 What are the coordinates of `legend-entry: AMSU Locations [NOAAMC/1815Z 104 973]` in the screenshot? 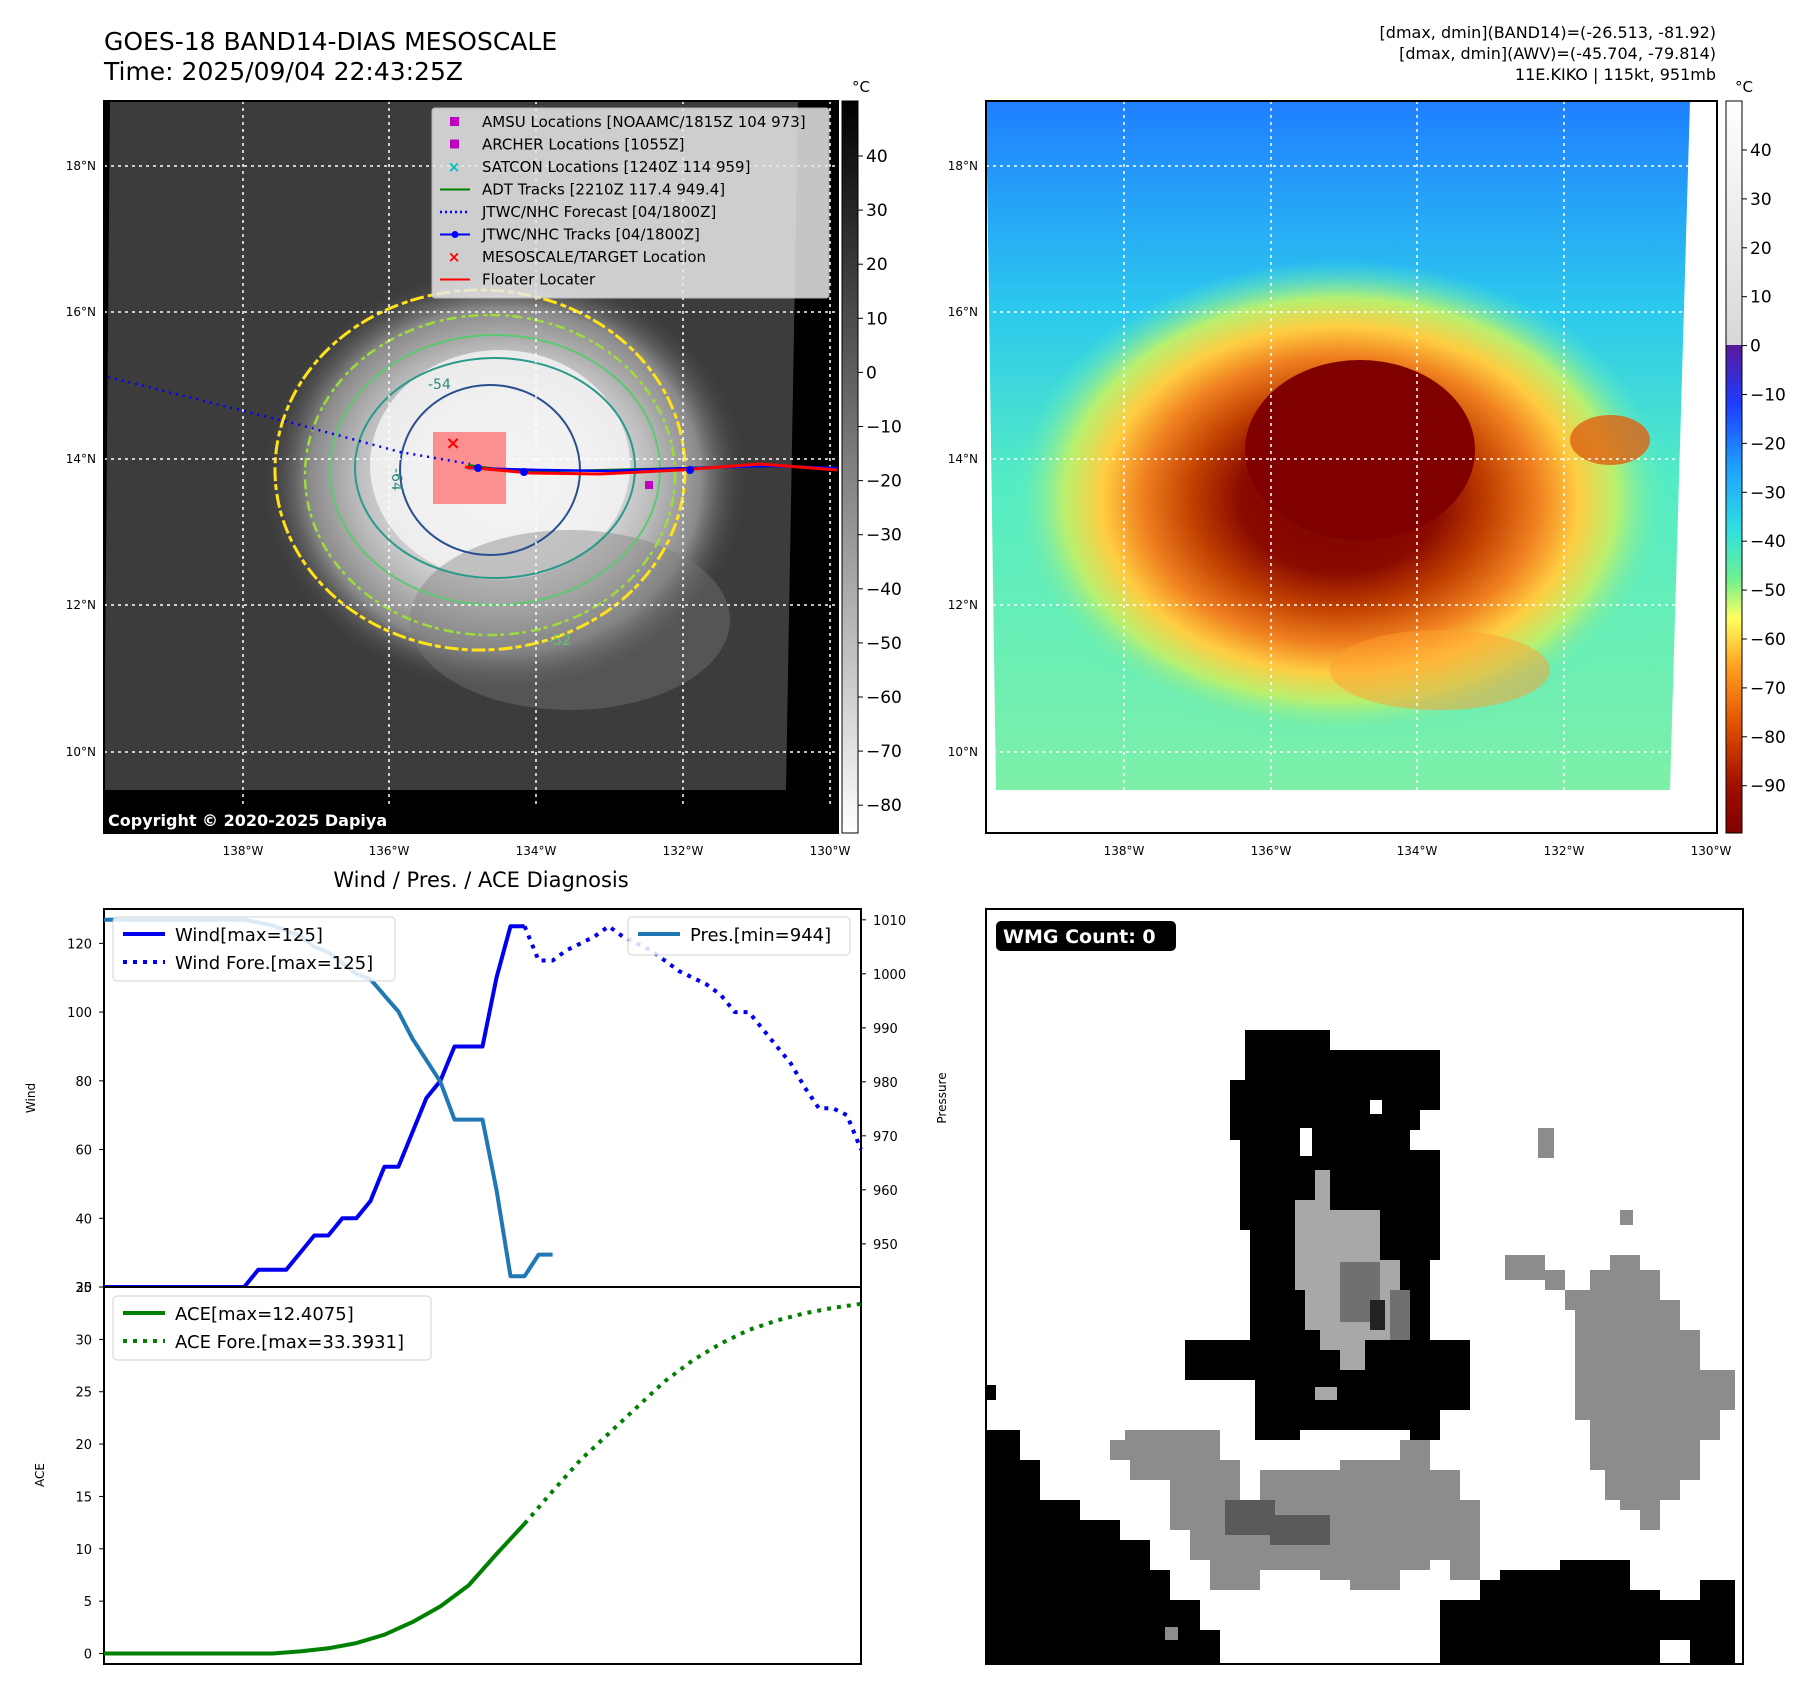 It's located at (628, 122).